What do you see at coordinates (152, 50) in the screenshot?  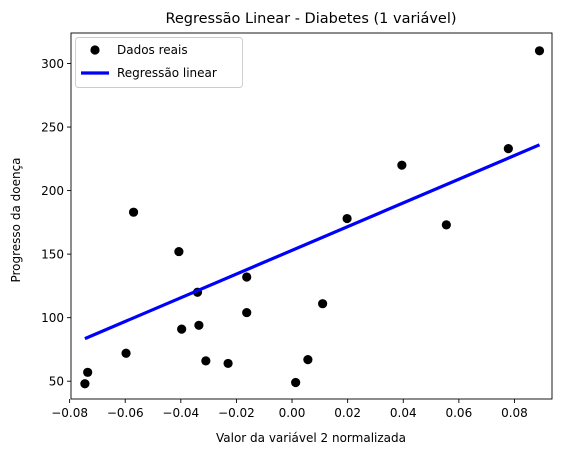 I see `legend-label-dados-reais: Dados reais` at bounding box center [152, 50].